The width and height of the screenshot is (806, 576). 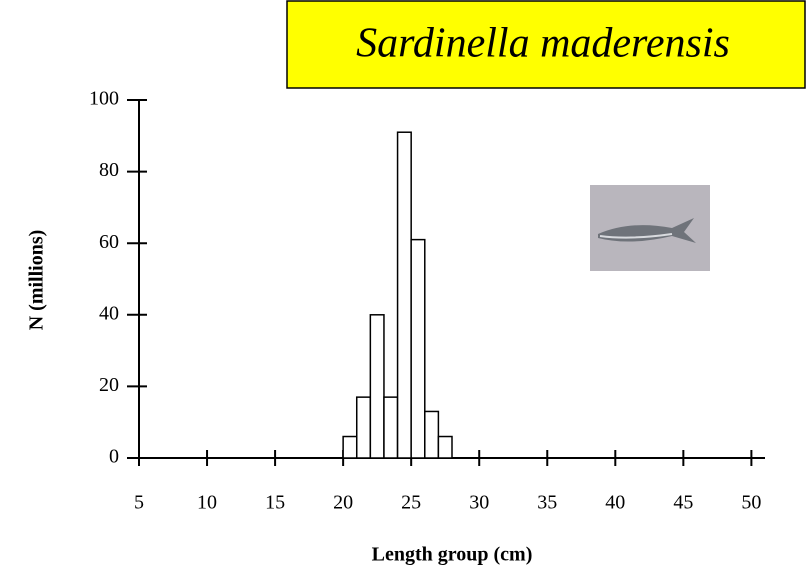 What do you see at coordinates (109, 313) in the screenshot?
I see `y-tick-label: 40` at bounding box center [109, 313].